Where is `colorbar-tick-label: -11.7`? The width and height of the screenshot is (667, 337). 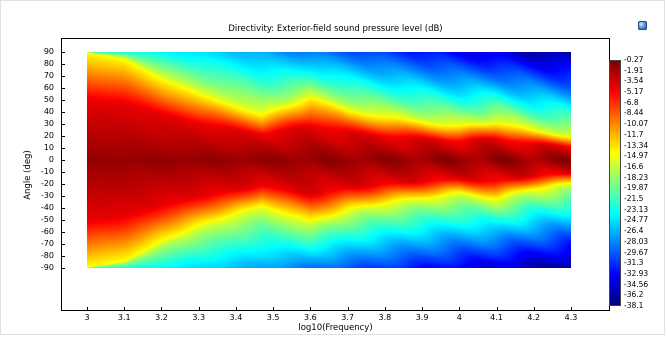 colorbar-tick-label: -11.7 is located at coordinates (634, 134).